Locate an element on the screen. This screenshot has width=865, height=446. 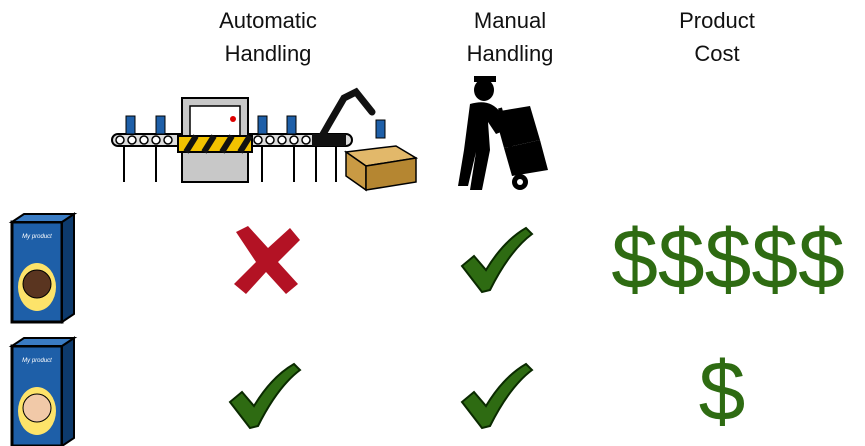
header-line: Automatic is located at coordinates (268, 20).